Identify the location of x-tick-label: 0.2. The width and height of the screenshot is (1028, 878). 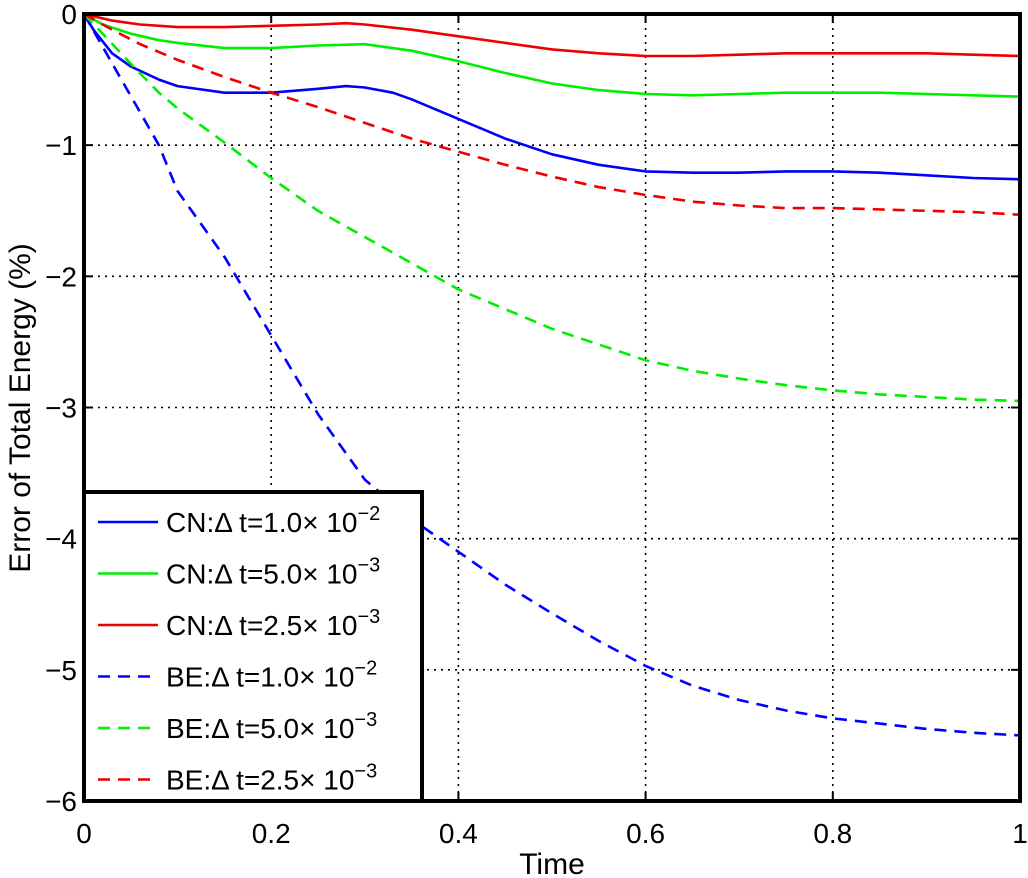
(271, 833).